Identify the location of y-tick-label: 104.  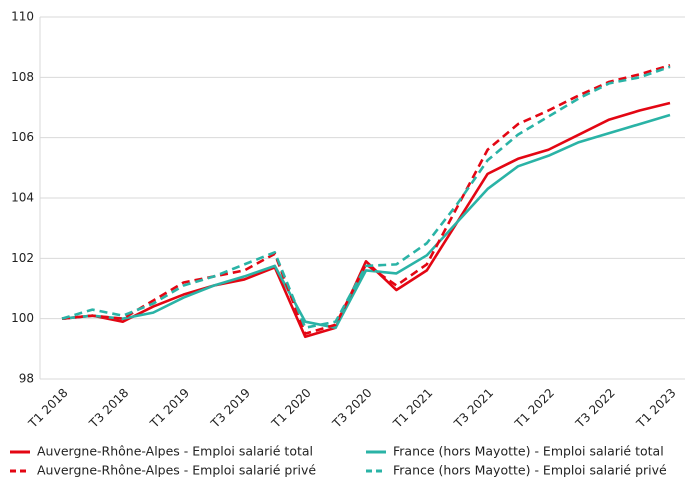
(22, 198).